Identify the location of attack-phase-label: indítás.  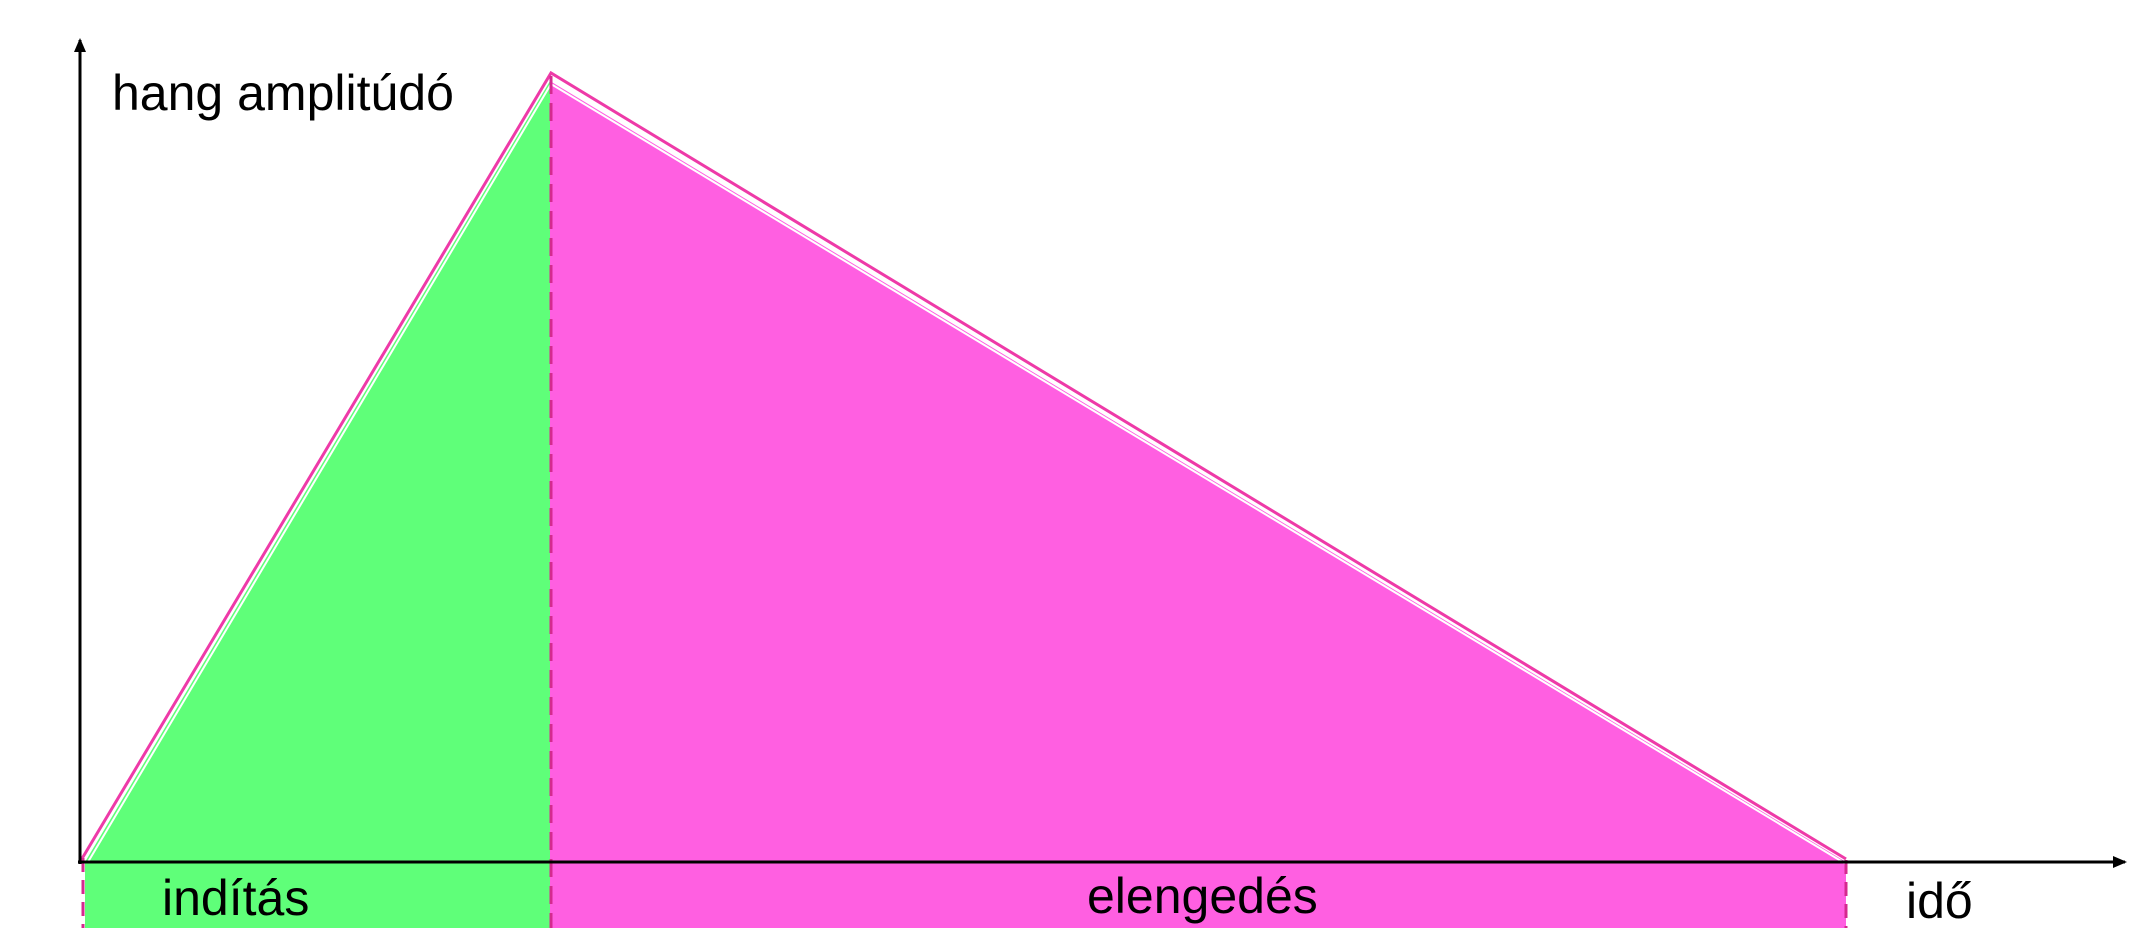
(235, 898).